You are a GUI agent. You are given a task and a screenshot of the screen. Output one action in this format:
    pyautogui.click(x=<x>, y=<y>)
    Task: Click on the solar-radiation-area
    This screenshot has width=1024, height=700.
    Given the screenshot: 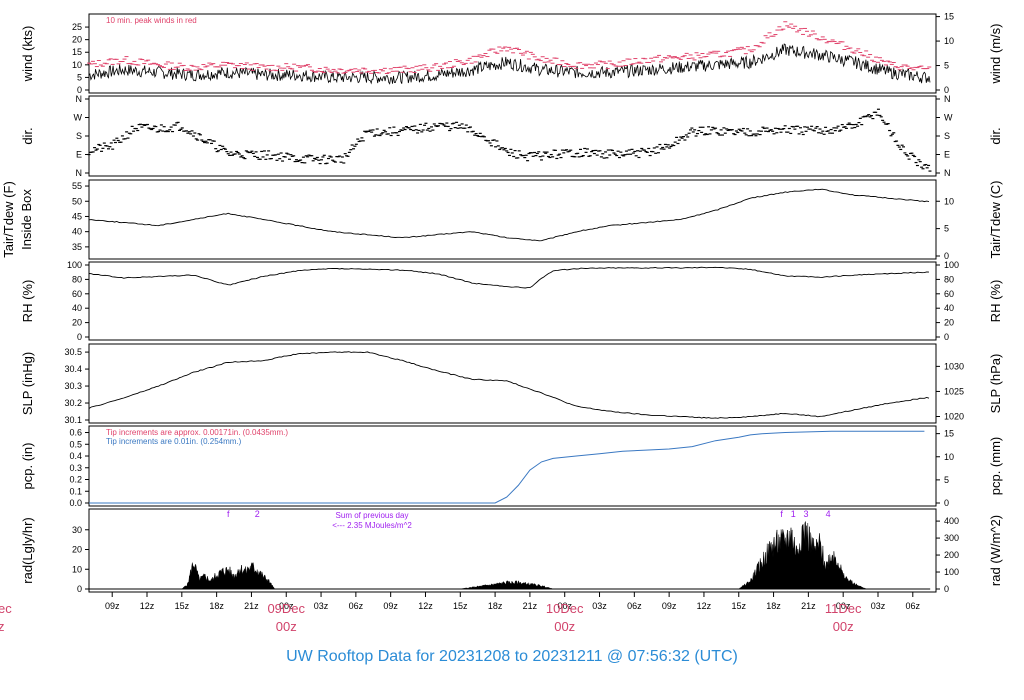 What is the action you would take?
    pyautogui.click(x=524, y=555)
    